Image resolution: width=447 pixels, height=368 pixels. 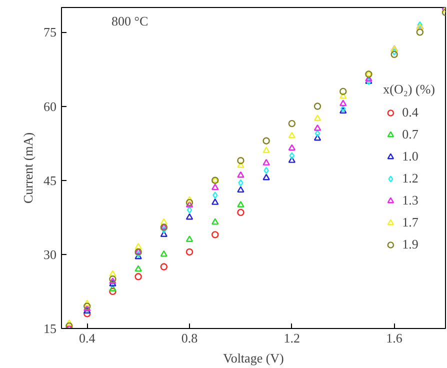 What do you see at coordinates (292, 338) in the screenshot?
I see `x-tick-label: 1.2` at bounding box center [292, 338].